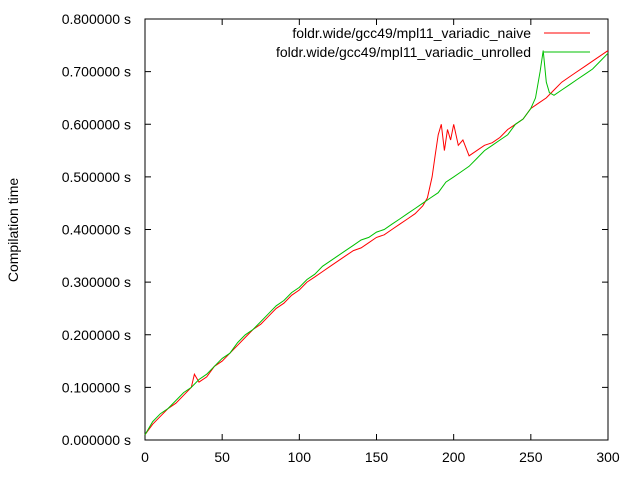 The height and width of the screenshot is (480, 640). I want to click on legend-label-2: foldr.wide/gcc49/mpl11_variadic_unrolled, so click(403, 52).